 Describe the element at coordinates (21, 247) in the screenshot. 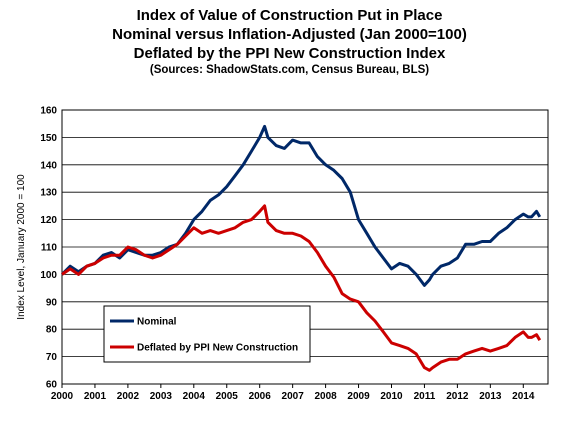

I see `y-axis-label: Index Level, January 2000 = 100` at that location.